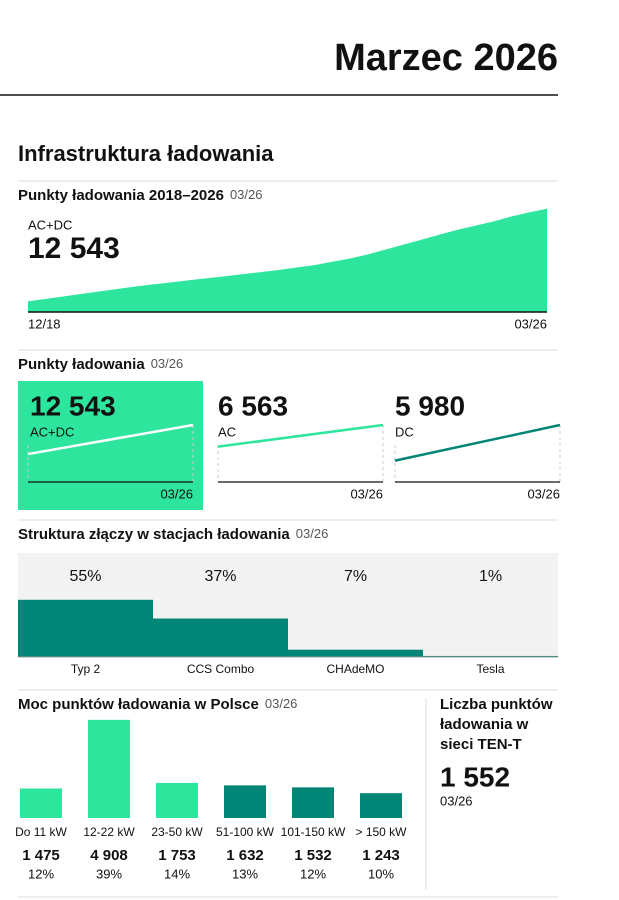  Describe the element at coordinates (121, 195) in the screenshot. I see `chart-title-text: Punkty ładowania 2018–2026` at that location.